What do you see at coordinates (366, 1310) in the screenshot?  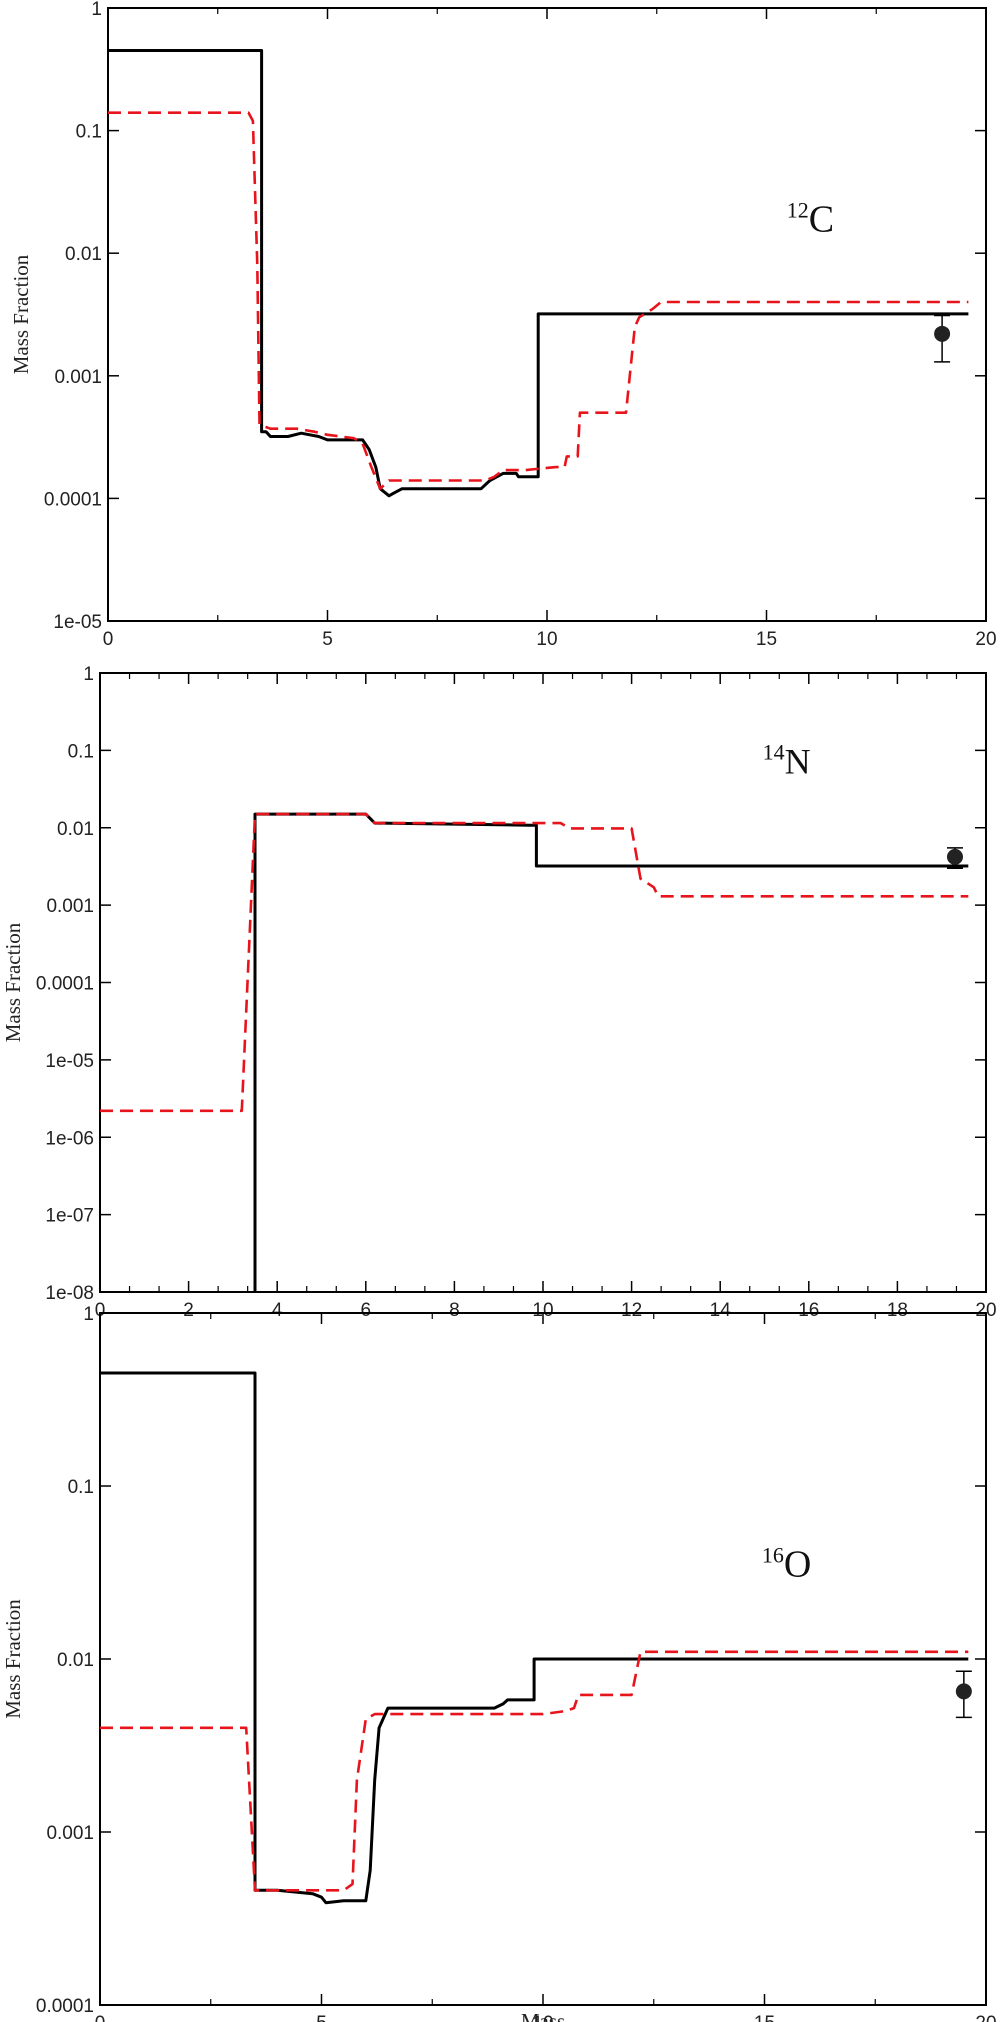 I see `x-tick-label: 6` at bounding box center [366, 1310].